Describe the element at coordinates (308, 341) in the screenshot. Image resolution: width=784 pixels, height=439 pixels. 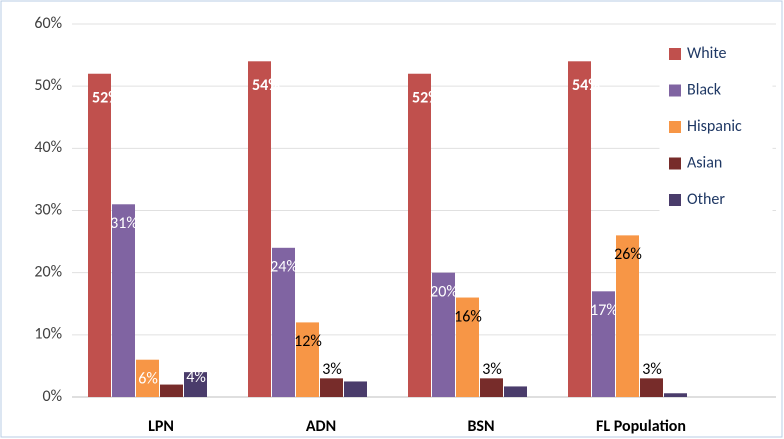
I see `data-label: 12%` at that location.